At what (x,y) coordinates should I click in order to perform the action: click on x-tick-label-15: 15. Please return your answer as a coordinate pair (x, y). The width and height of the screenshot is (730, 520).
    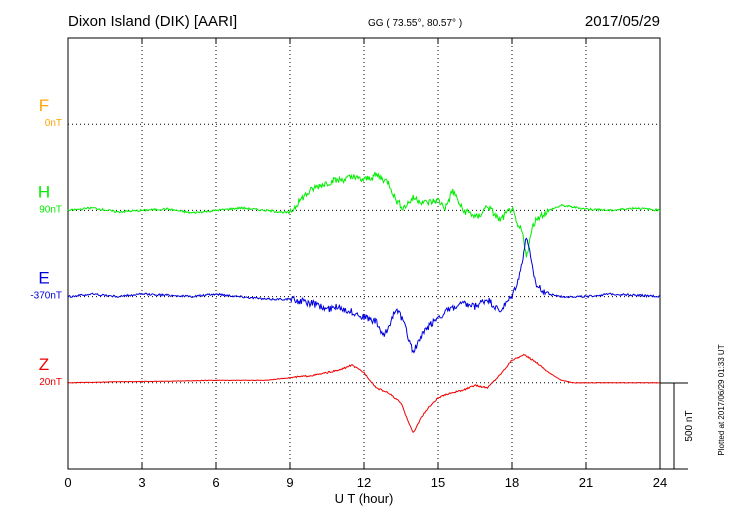
    Looking at the image, I should click on (438, 482).